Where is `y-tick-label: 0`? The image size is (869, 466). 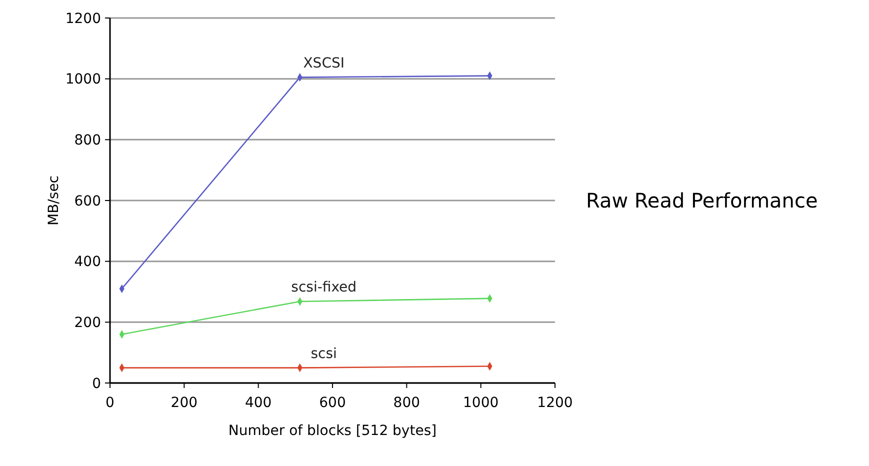
y-tick-label: 0 is located at coordinates (96, 384).